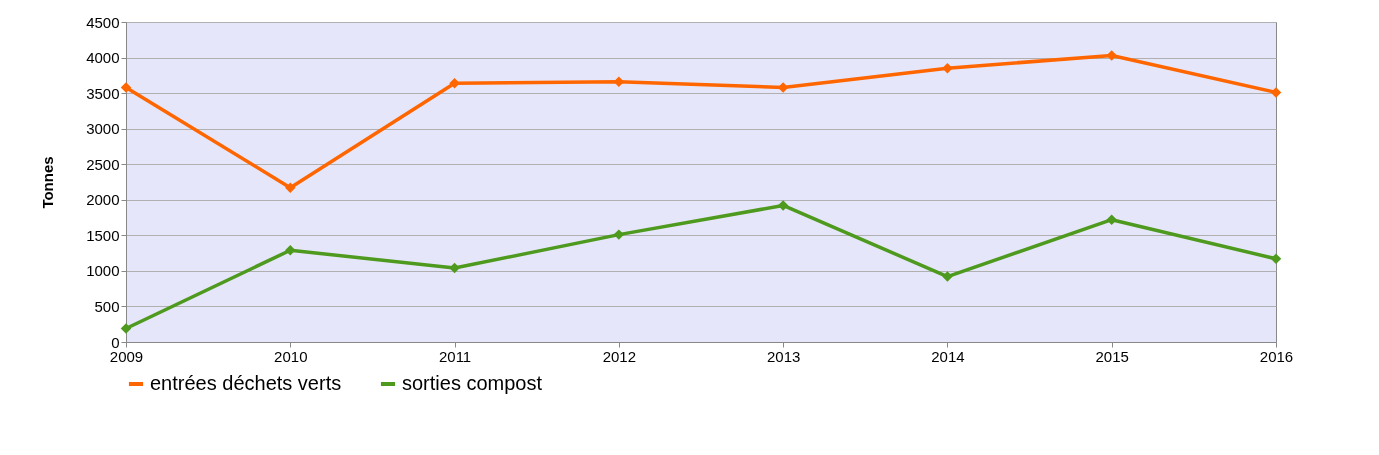 The height and width of the screenshot is (455, 1379). I want to click on x-tick-label: 2013, so click(783, 356).